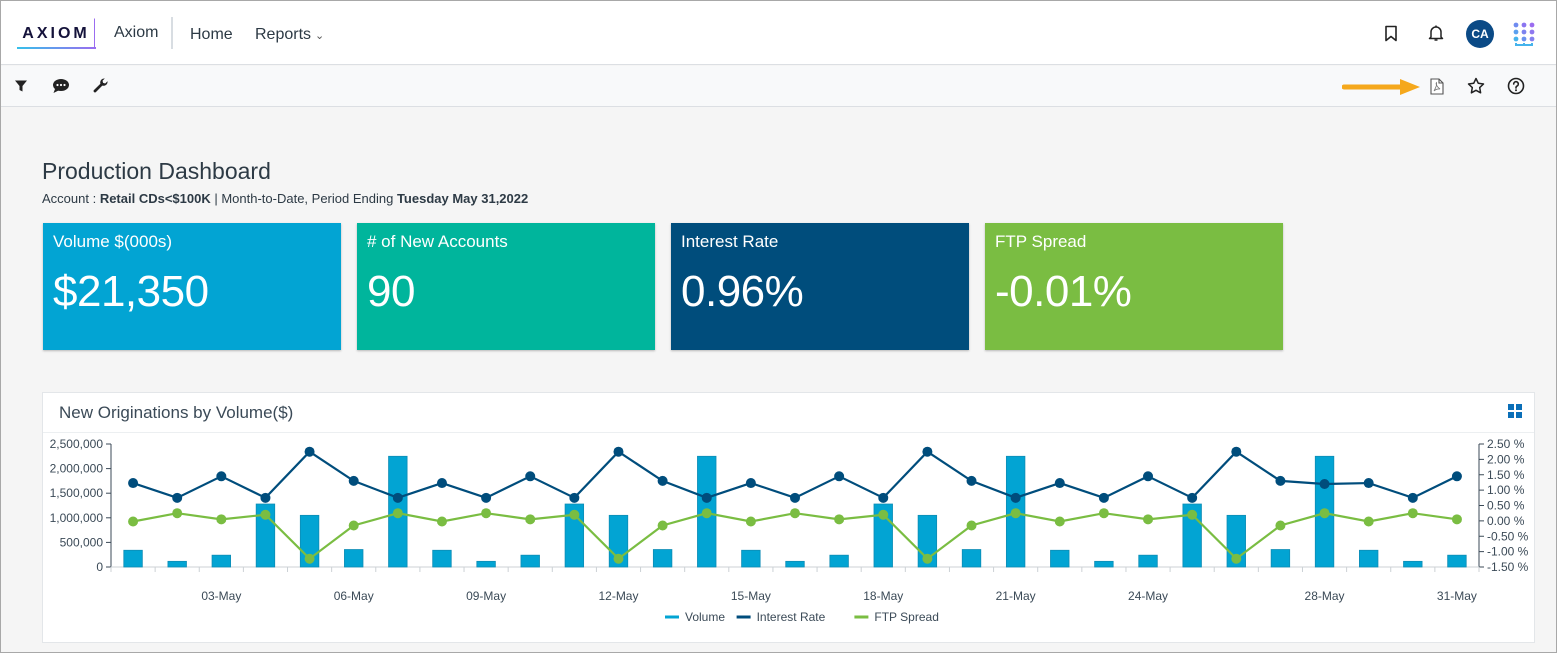 This screenshot has height=653, width=1557. I want to click on kpi-card-interest-rate: Interest Rate 0.96%, so click(820, 286).